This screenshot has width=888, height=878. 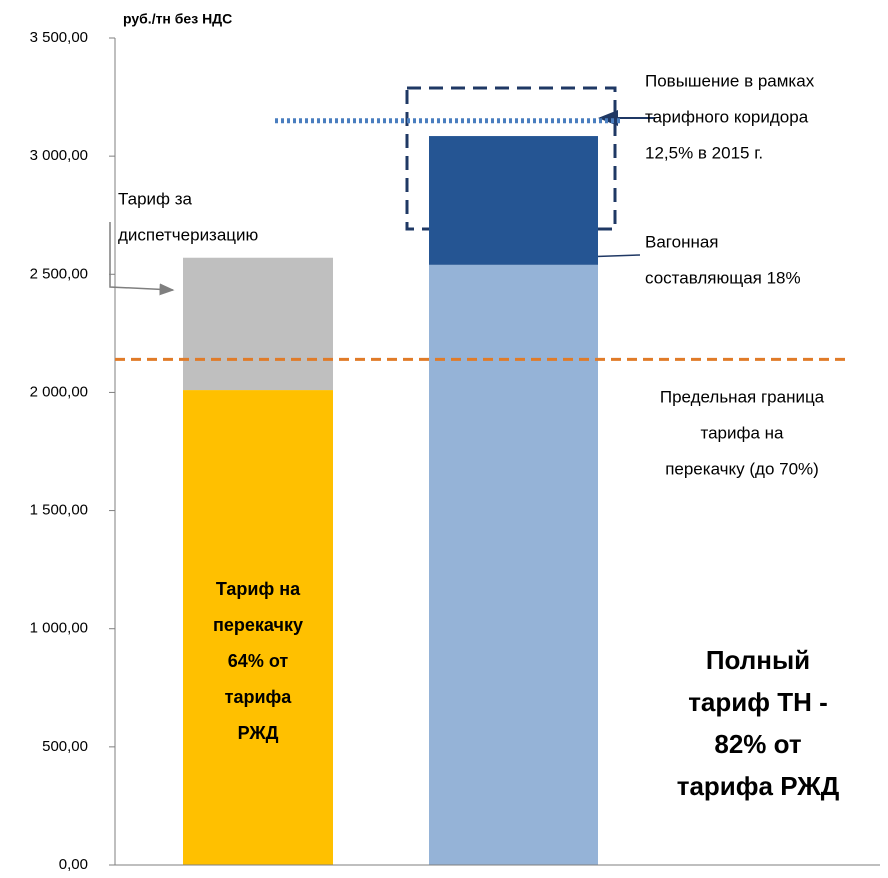 What do you see at coordinates (142, 259) in the screenshot?
I see `arrow` at bounding box center [142, 259].